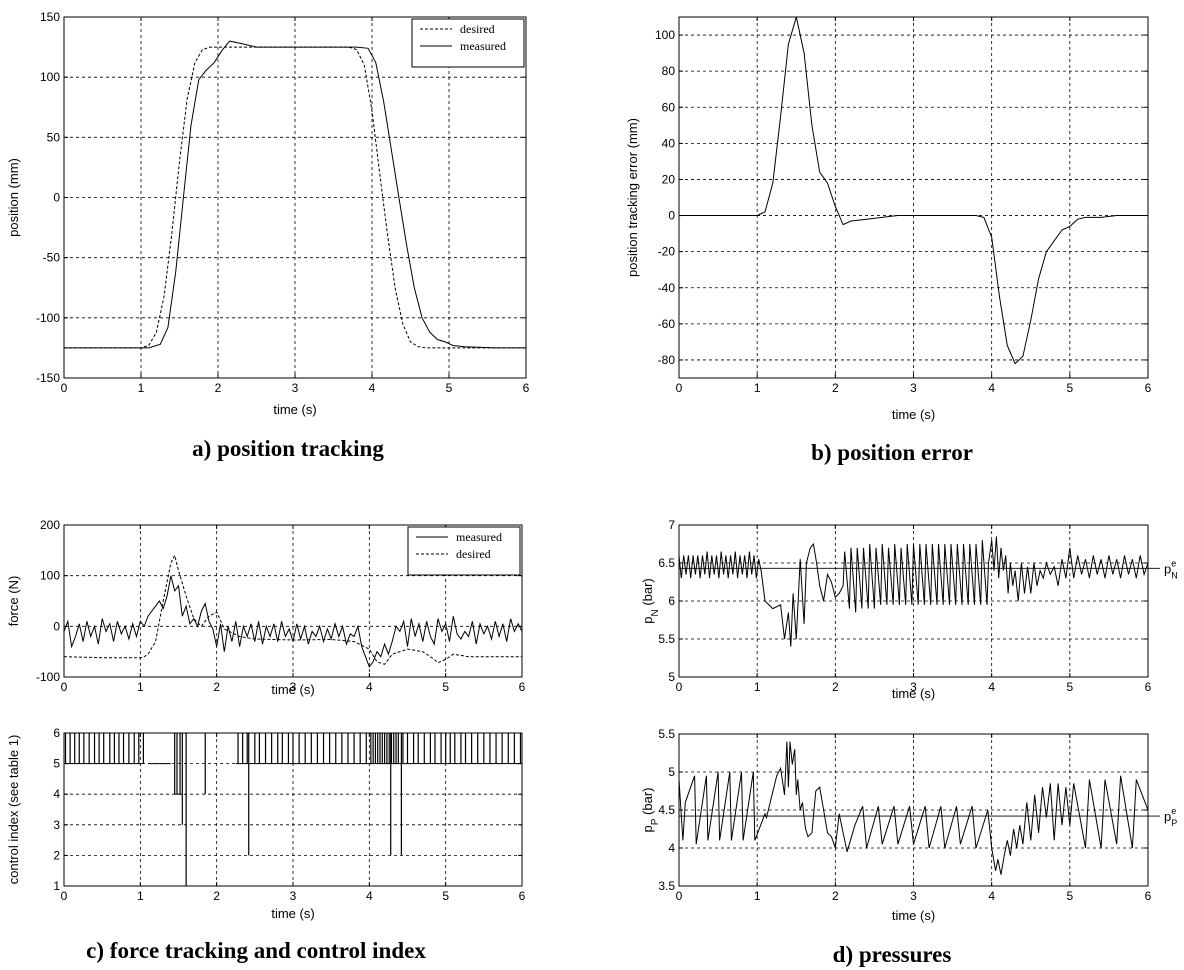 The height and width of the screenshot is (970, 1184). What do you see at coordinates (667, 252) in the screenshot?
I see `y-tick-label: -20` at bounding box center [667, 252].